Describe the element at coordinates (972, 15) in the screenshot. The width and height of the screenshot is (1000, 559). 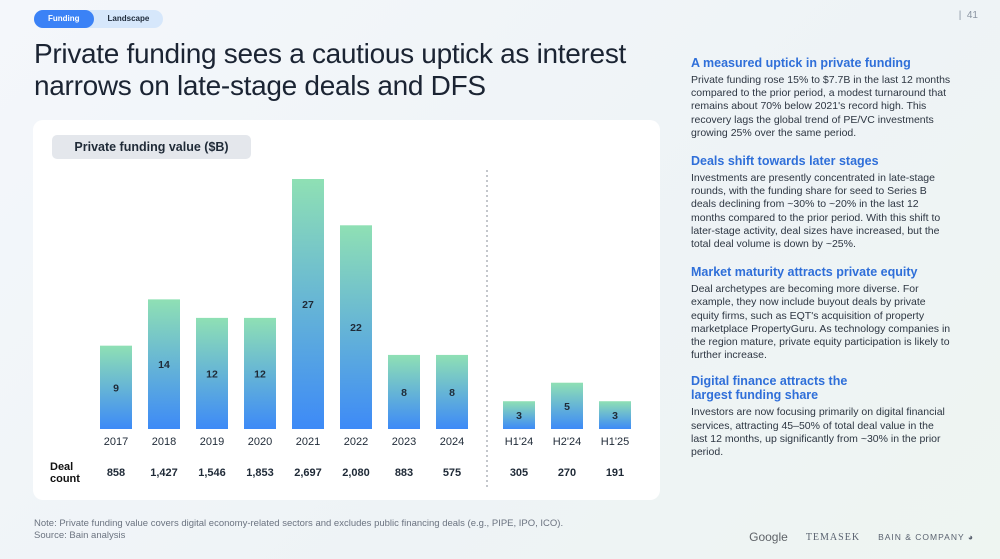
I see `page-number-value: 41` at that location.